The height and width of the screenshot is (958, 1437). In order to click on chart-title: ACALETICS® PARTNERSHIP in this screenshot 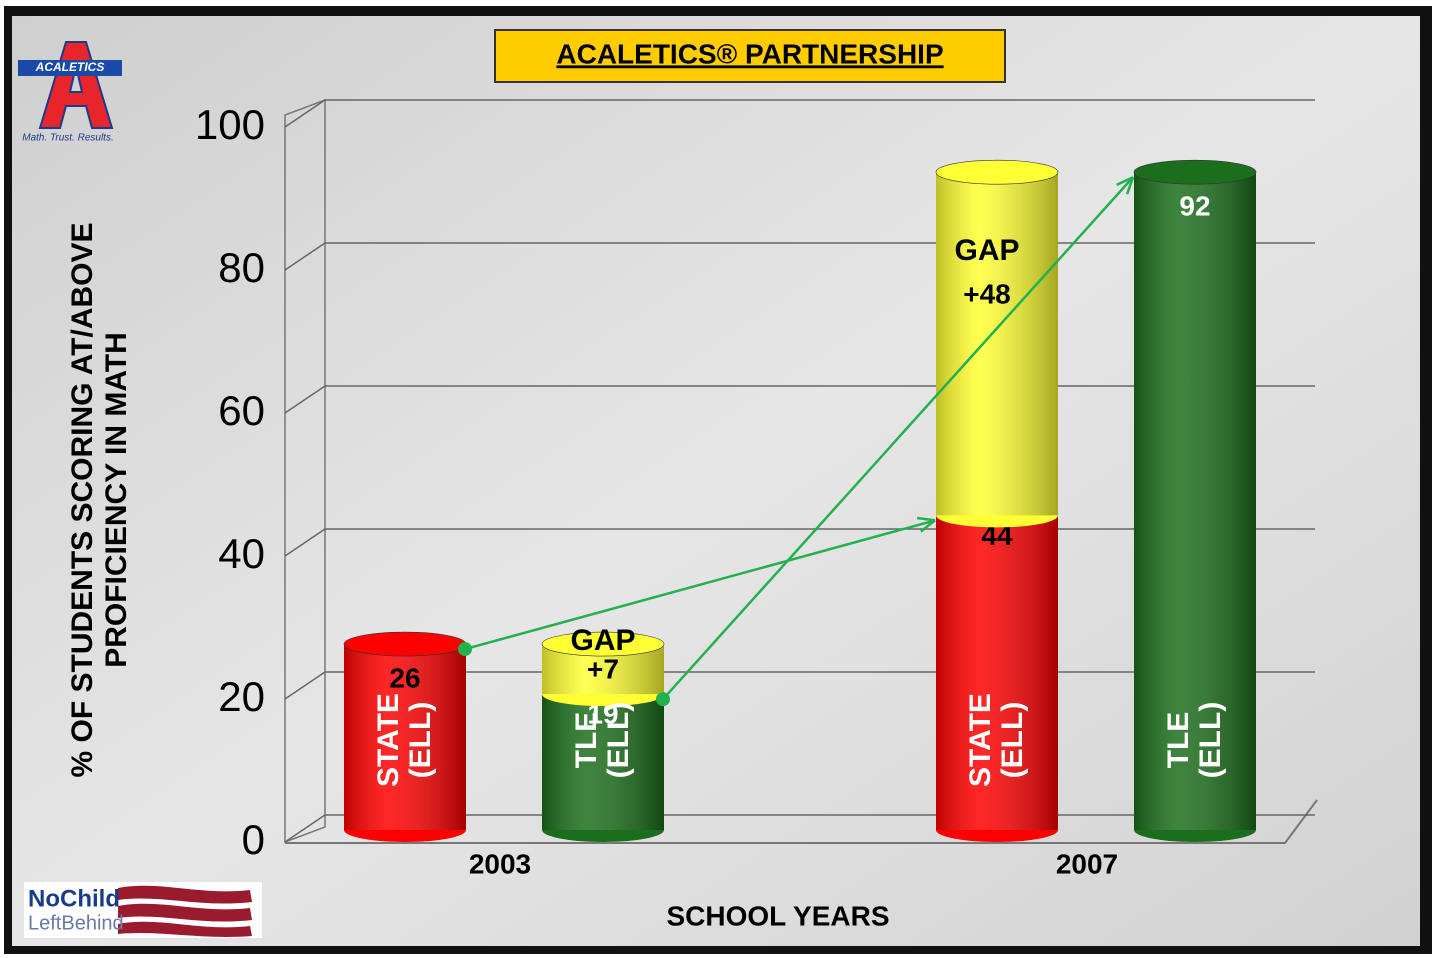, I will do `click(749, 53)`.